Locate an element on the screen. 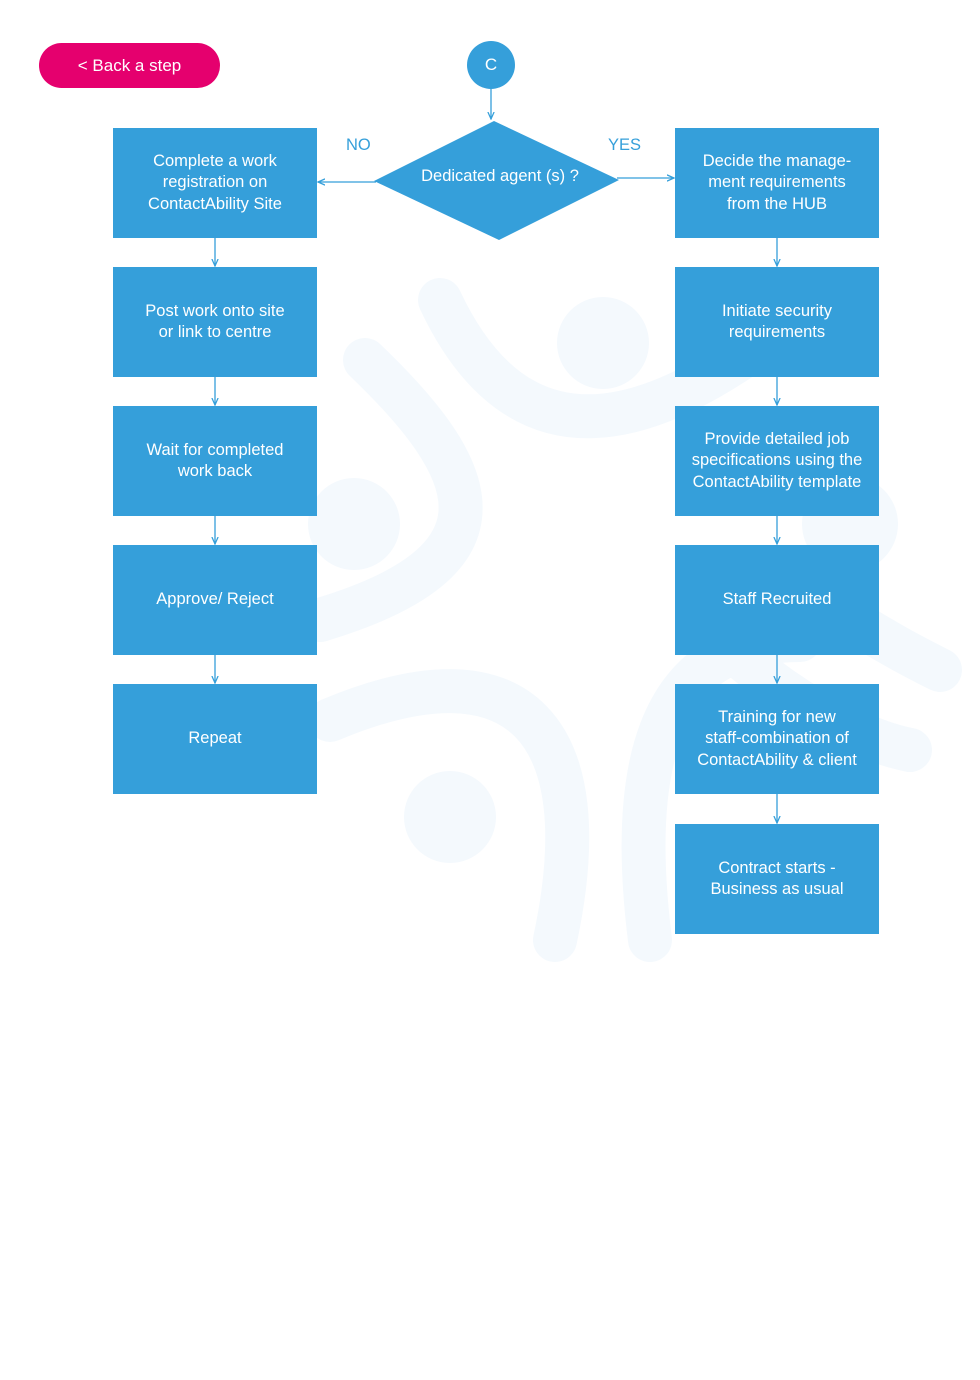 The height and width of the screenshot is (1380, 980). step-contract-starts: Contract starts - Business as usual is located at coordinates (777, 879).